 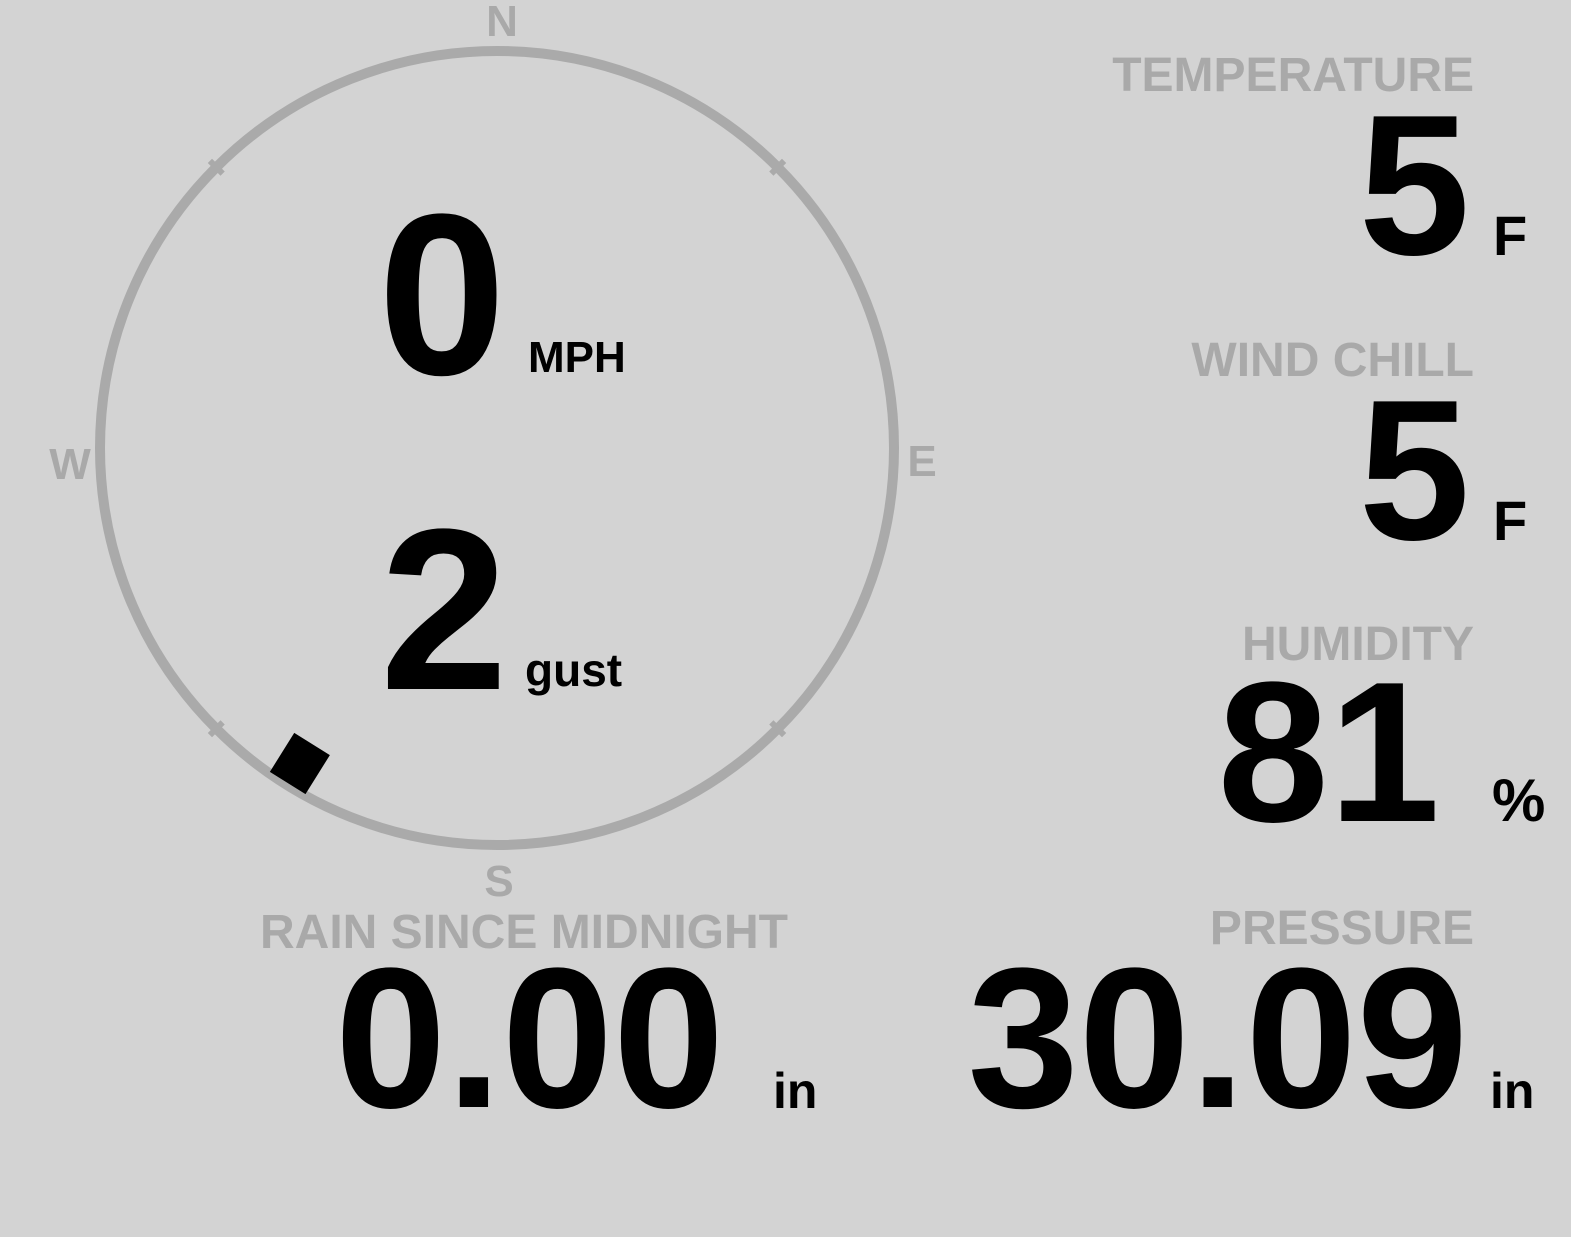 I want to click on compass-east: E, so click(x=922, y=461).